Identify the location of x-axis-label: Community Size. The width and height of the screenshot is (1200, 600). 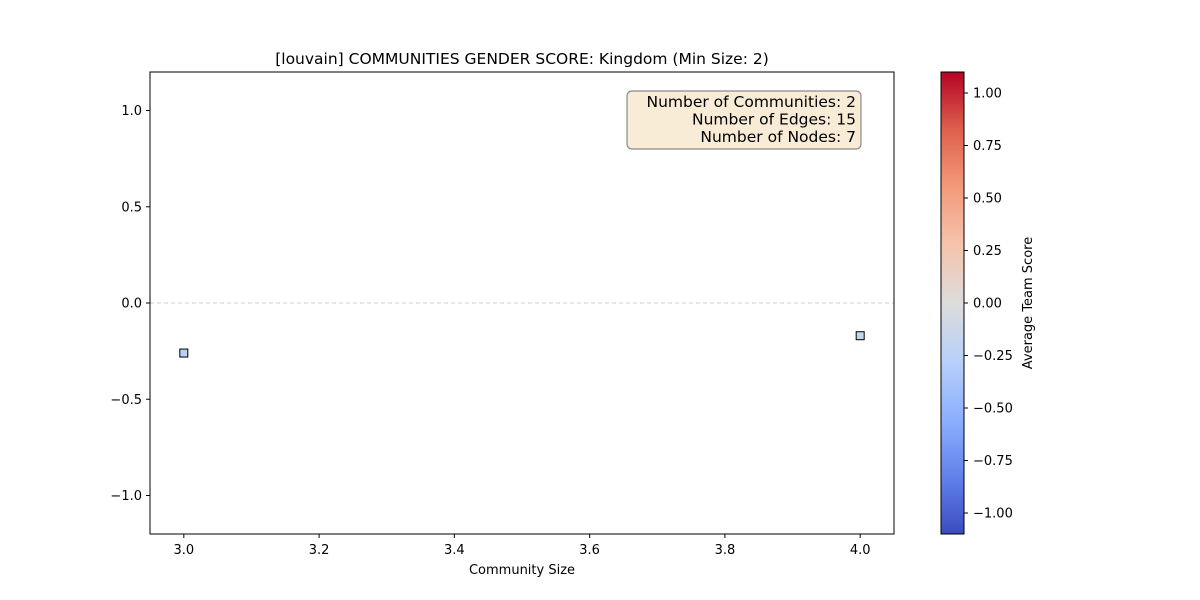
(522, 570).